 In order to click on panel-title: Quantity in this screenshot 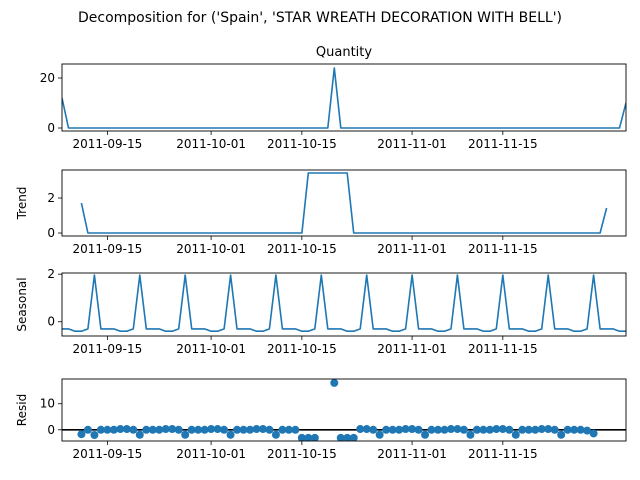, I will do `click(344, 52)`.